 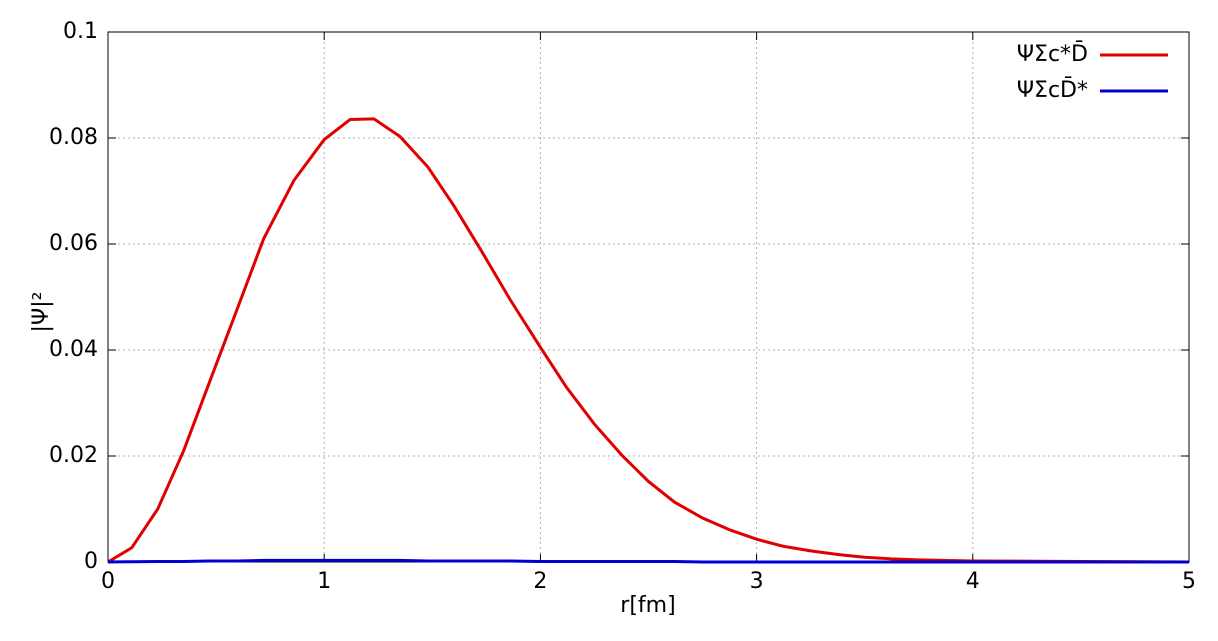 What do you see at coordinates (73, 349) in the screenshot?
I see `y-tick-label: 0.04` at bounding box center [73, 349].